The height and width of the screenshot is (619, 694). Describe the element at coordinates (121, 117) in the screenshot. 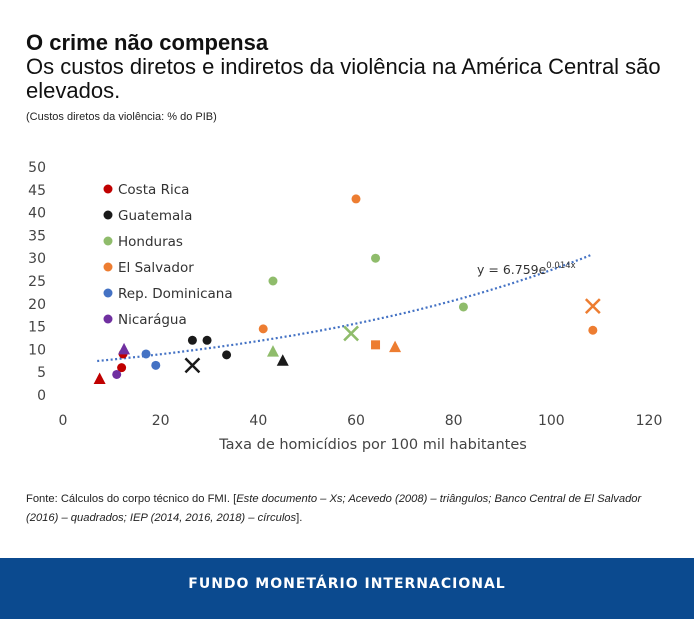

I see `units-note: (Custos diretos da violência: % do PIB)` at that location.